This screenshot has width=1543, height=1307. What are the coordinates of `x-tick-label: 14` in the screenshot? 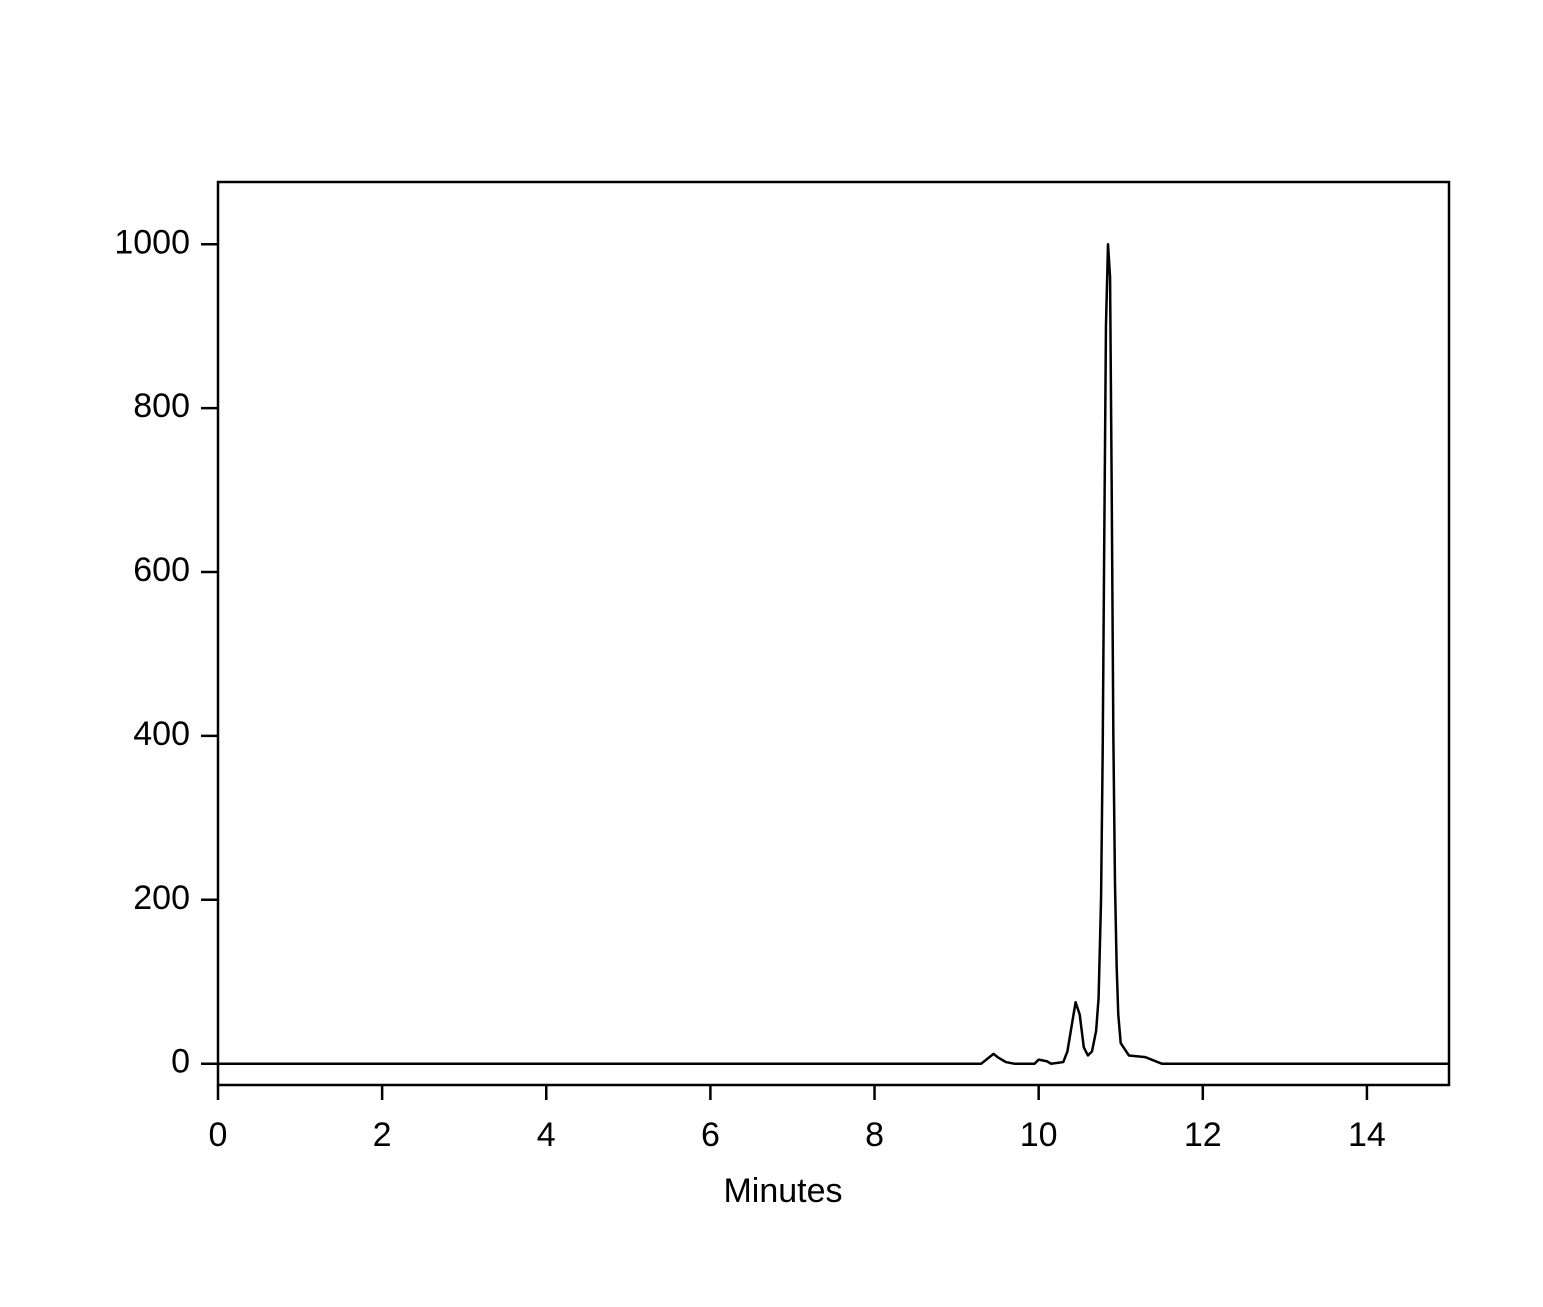 It's located at (1367, 1135).